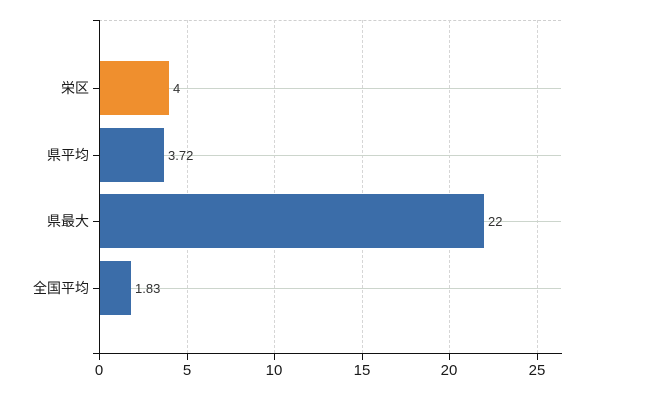 This screenshot has width=650, height=400. I want to click on x-axis-label: 25, so click(537, 370).